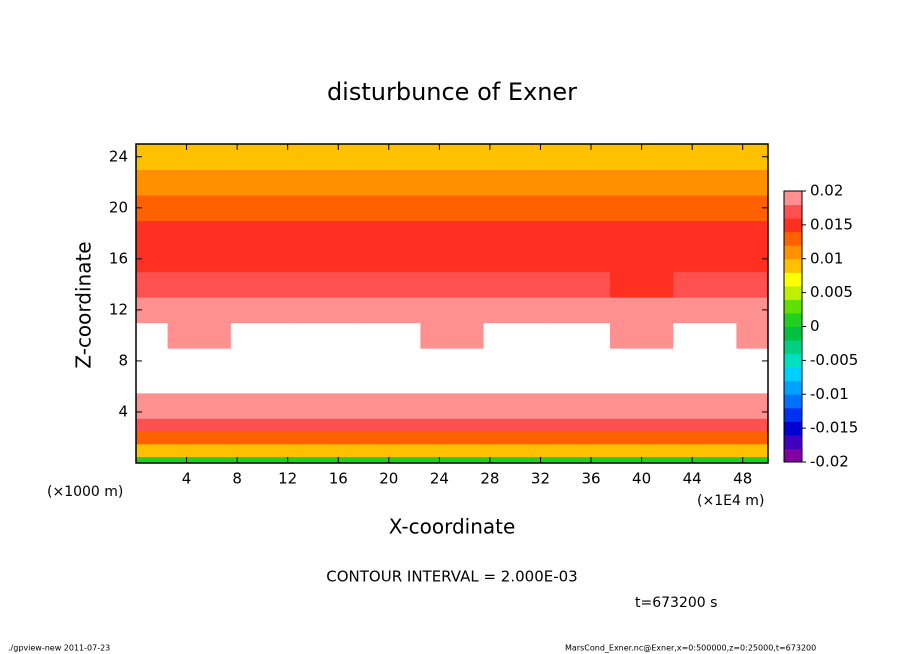 Image resolution: width=904 pixels, height=654 pixels. What do you see at coordinates (439, 479) in the screenshot?
I see `x-tick-label: 24` at bounding box center [439, 479].